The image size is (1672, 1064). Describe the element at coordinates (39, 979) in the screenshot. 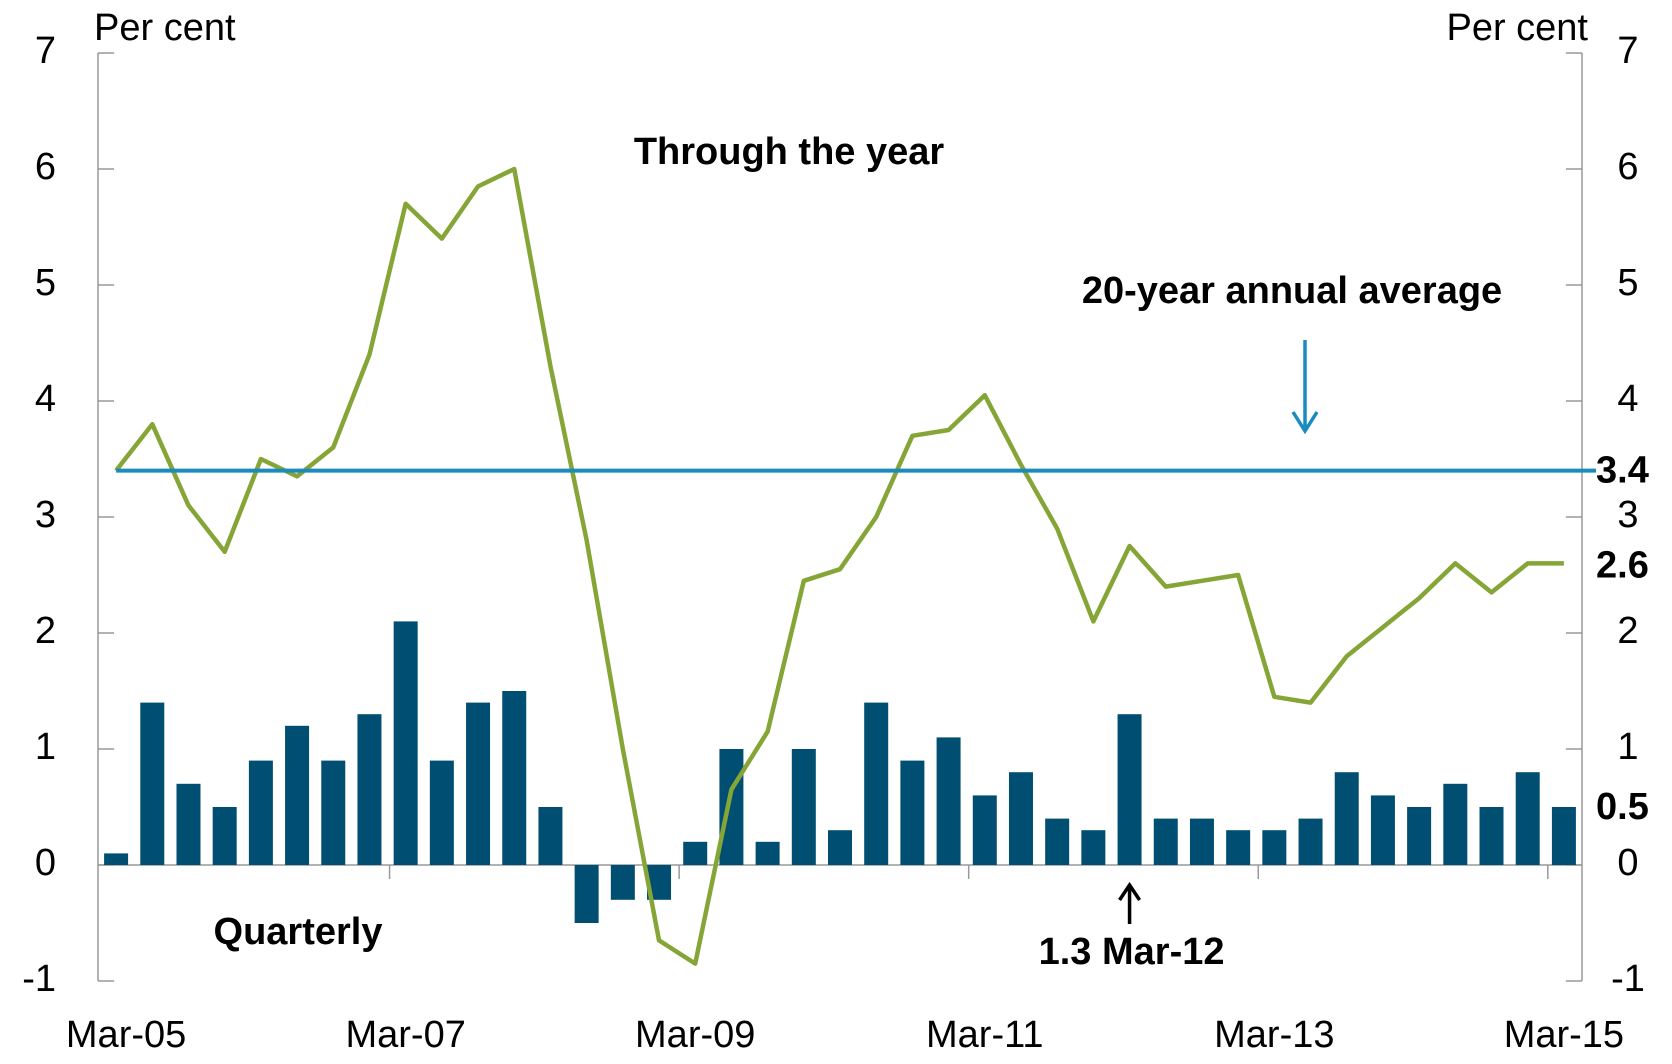

I see `y-tick-label: -1` at that location.